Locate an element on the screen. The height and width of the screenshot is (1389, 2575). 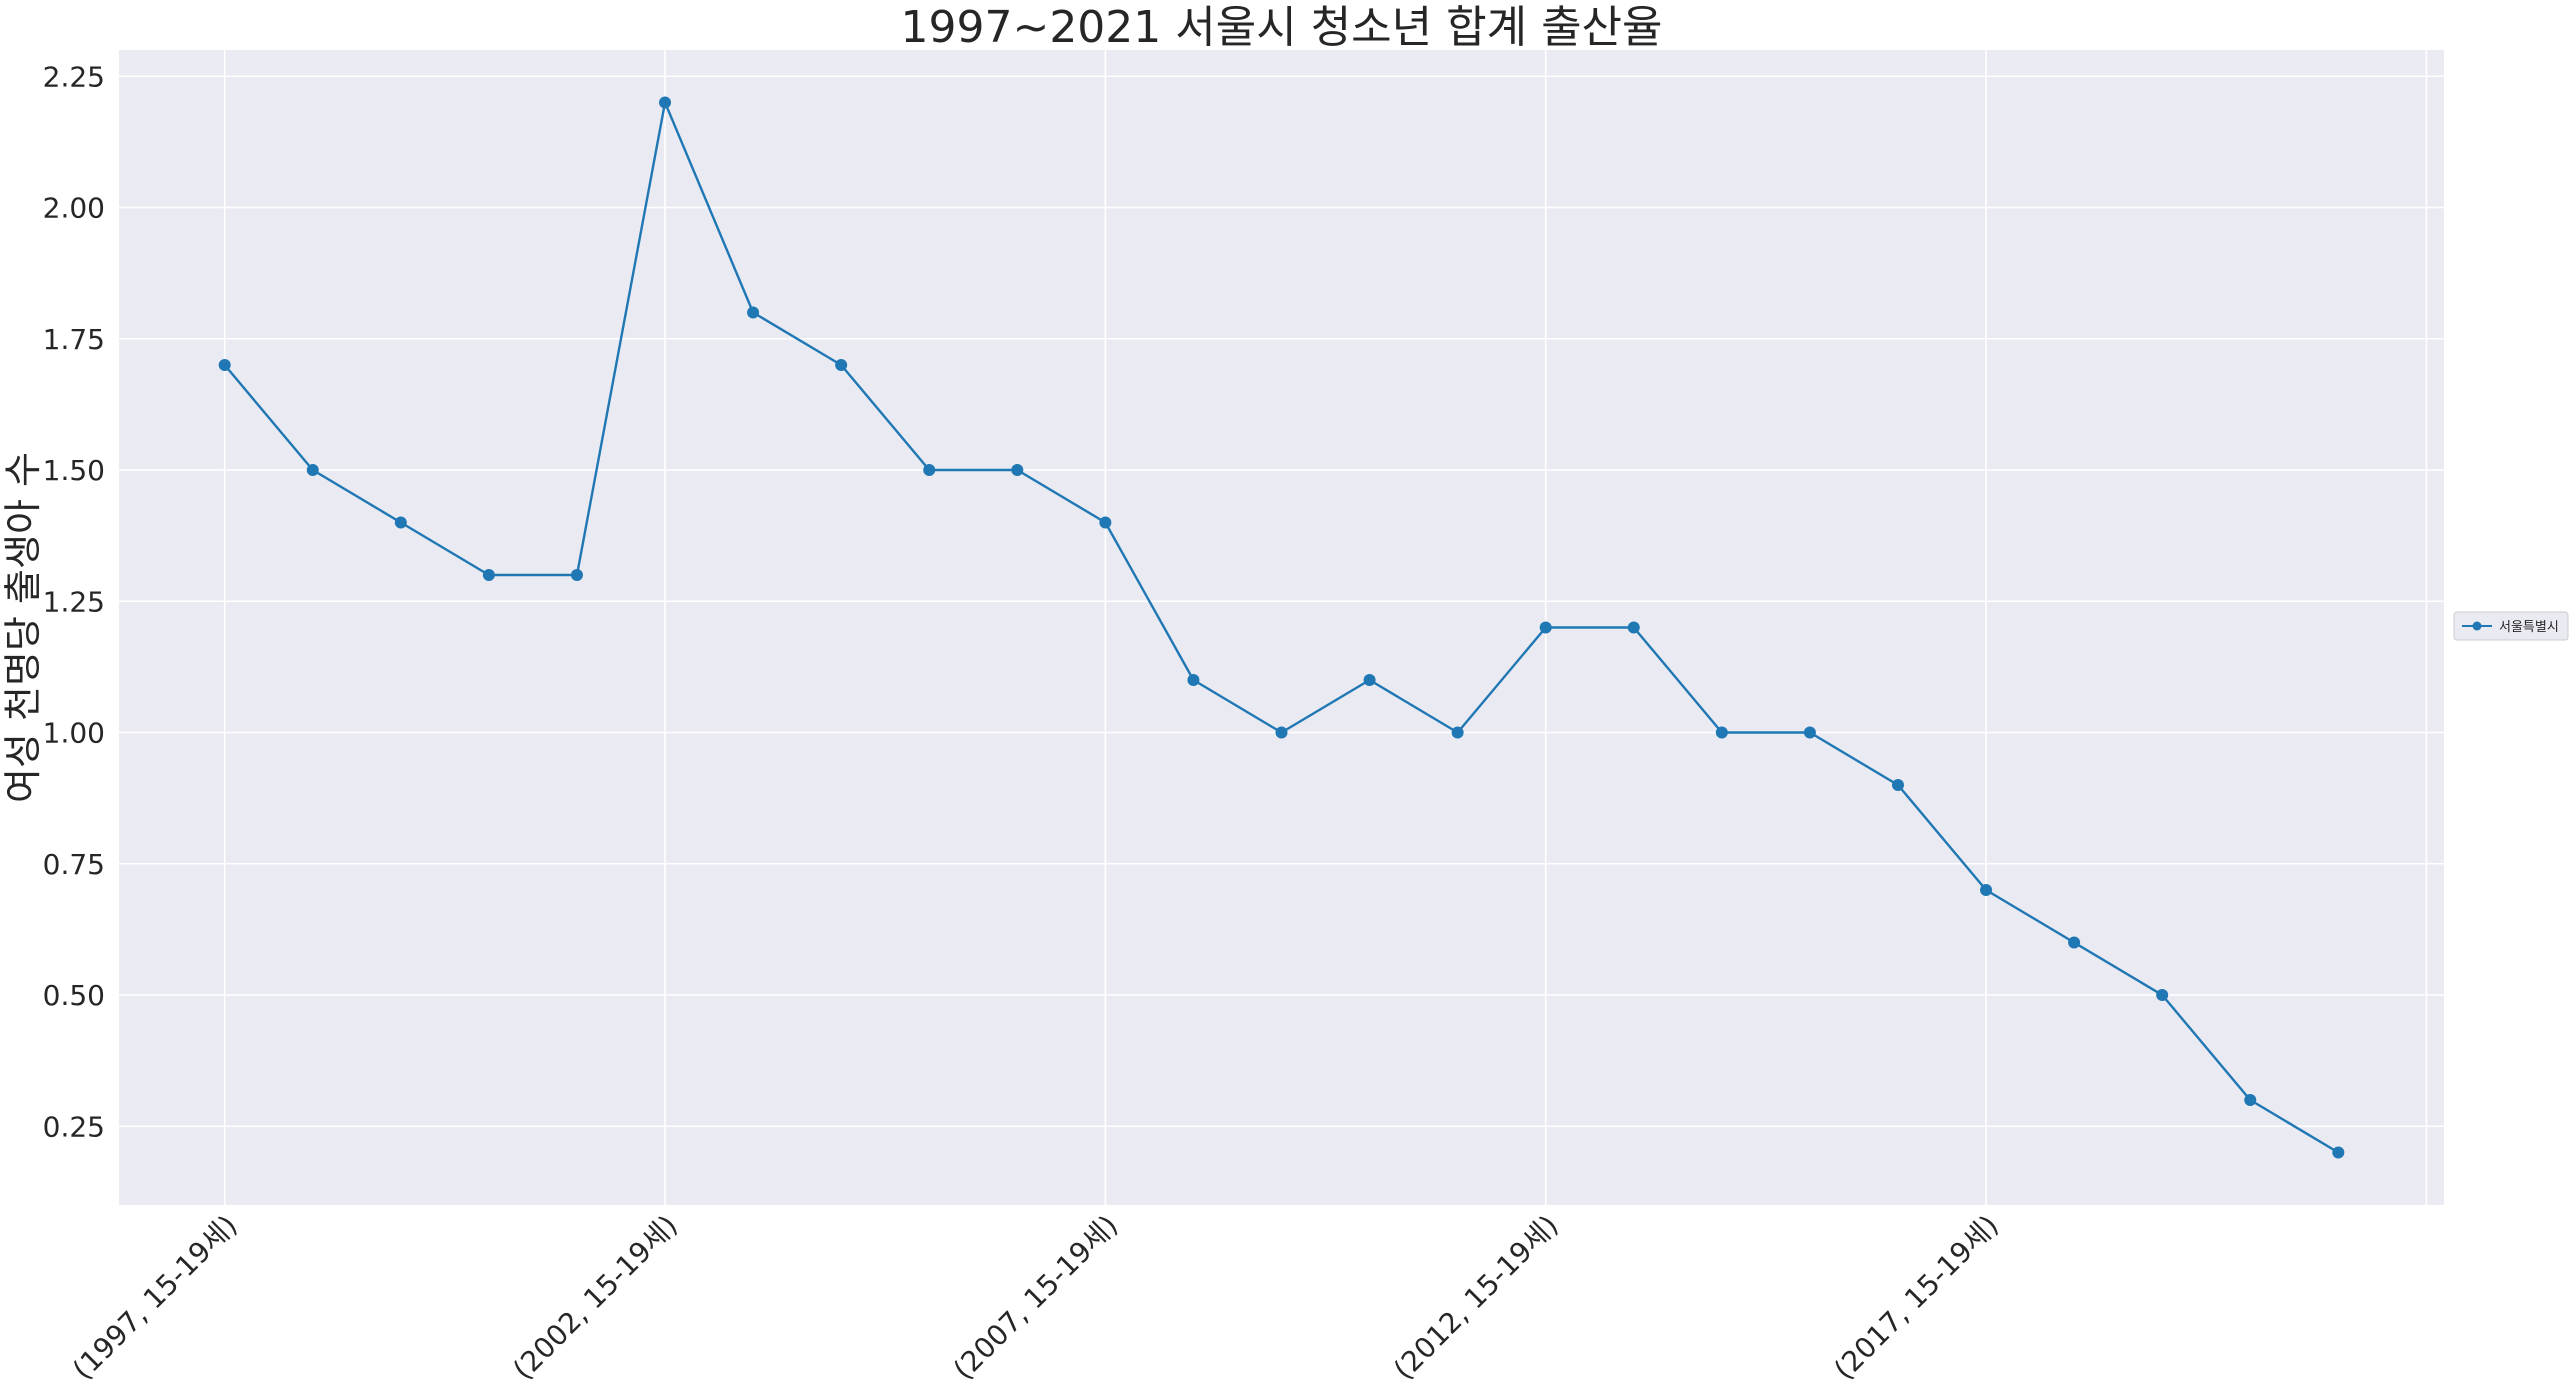
y-axis-label: 여성 천명당 출생아 수 is located at coordinates (23, 627).